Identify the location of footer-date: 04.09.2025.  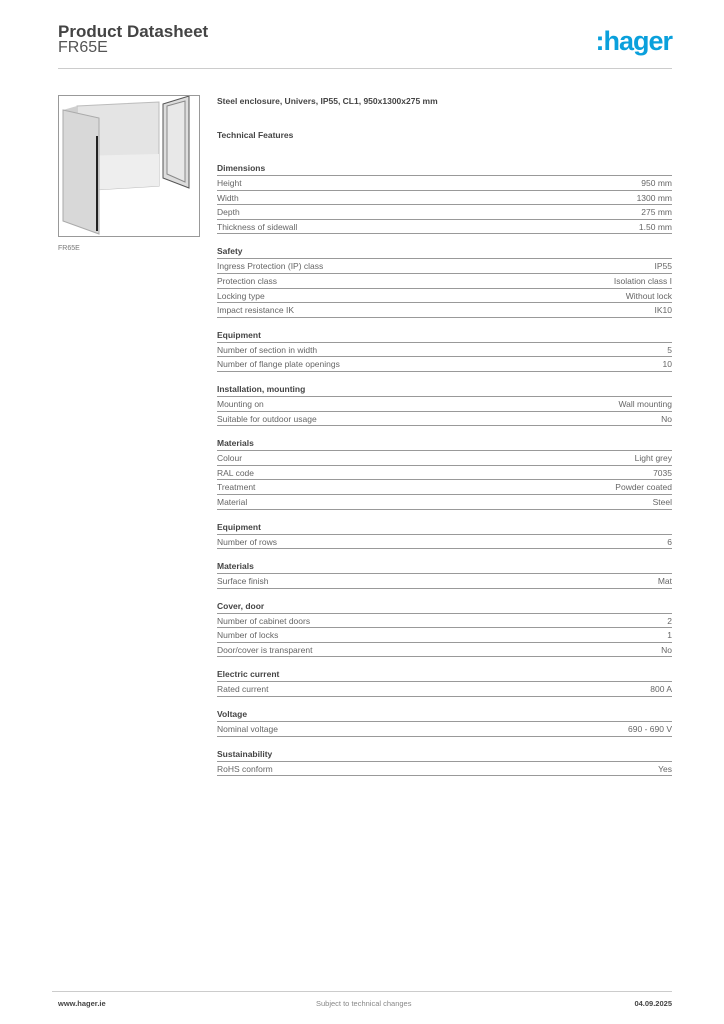
(653, 1003).